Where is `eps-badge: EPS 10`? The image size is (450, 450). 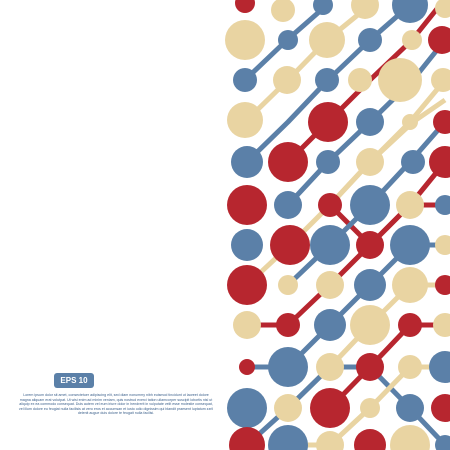 eps-badge: EPS 10 is located at coordinates (74, 380).